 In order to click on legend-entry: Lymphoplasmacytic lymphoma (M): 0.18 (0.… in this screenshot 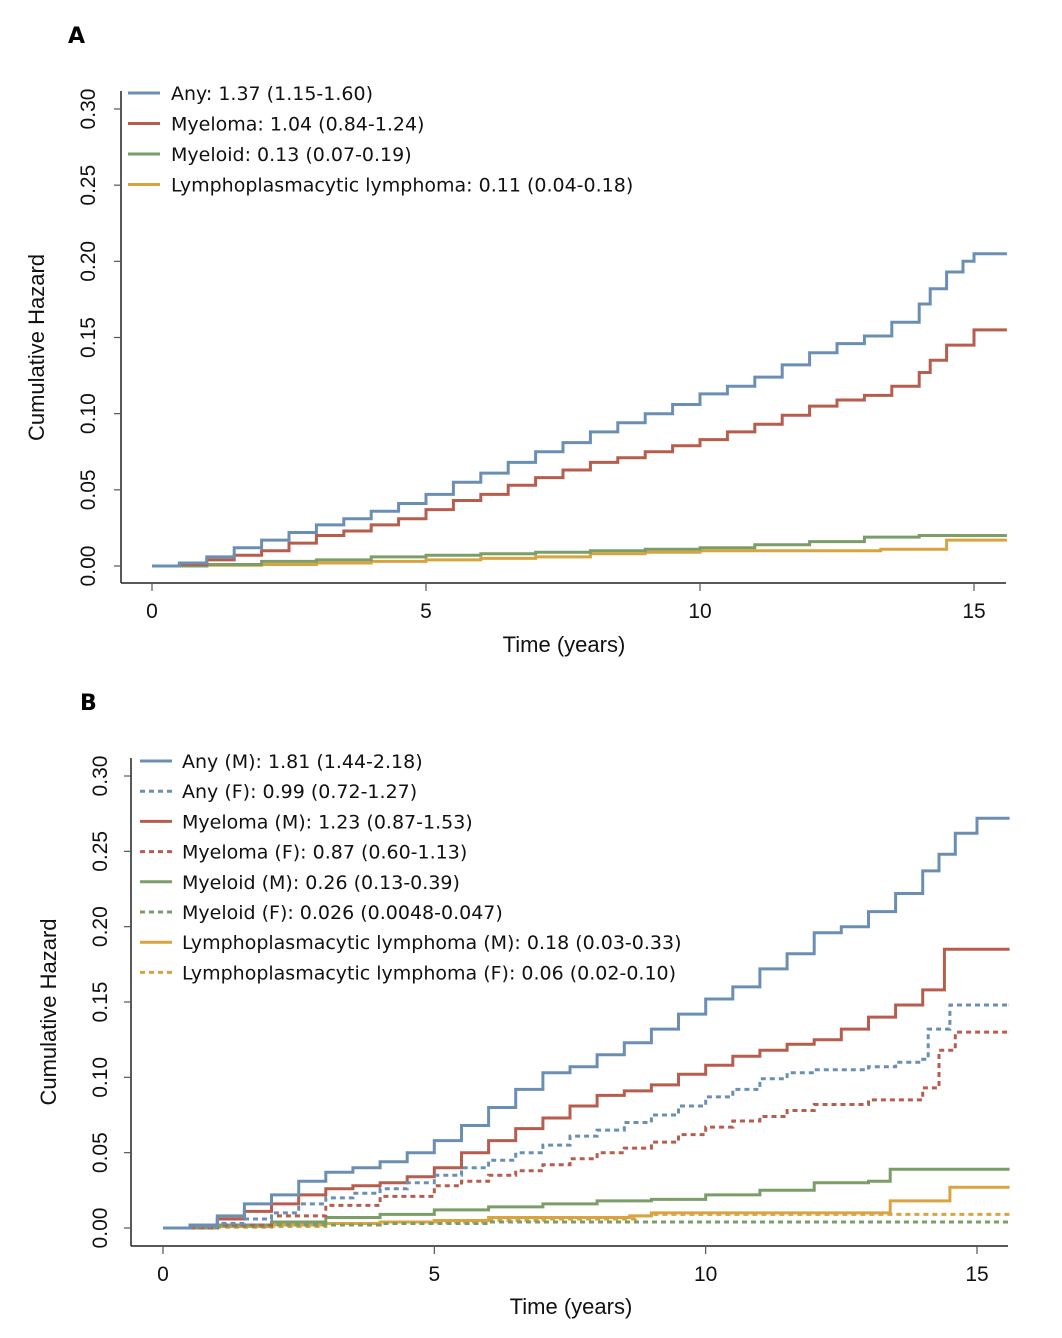, I will do `click(432, 943)`.